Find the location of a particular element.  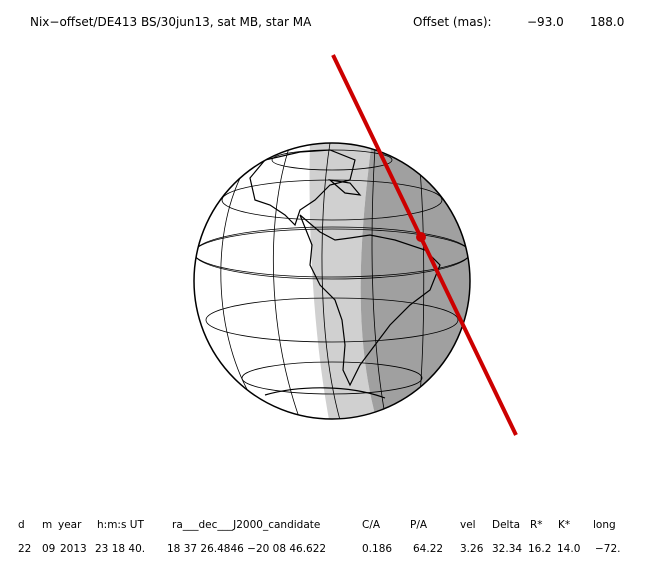

cell: 09 is located at coordinates (48, 549).